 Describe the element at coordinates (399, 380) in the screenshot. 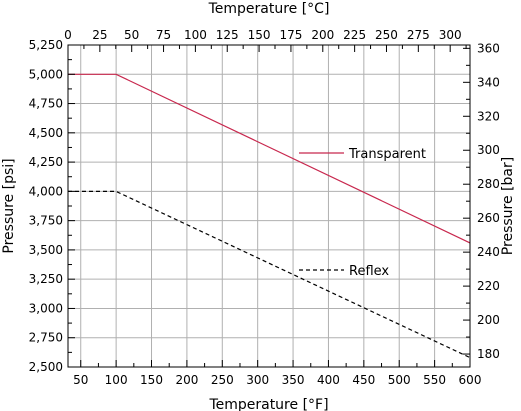

I see `x-tick-label-bottom: 500` at that location.